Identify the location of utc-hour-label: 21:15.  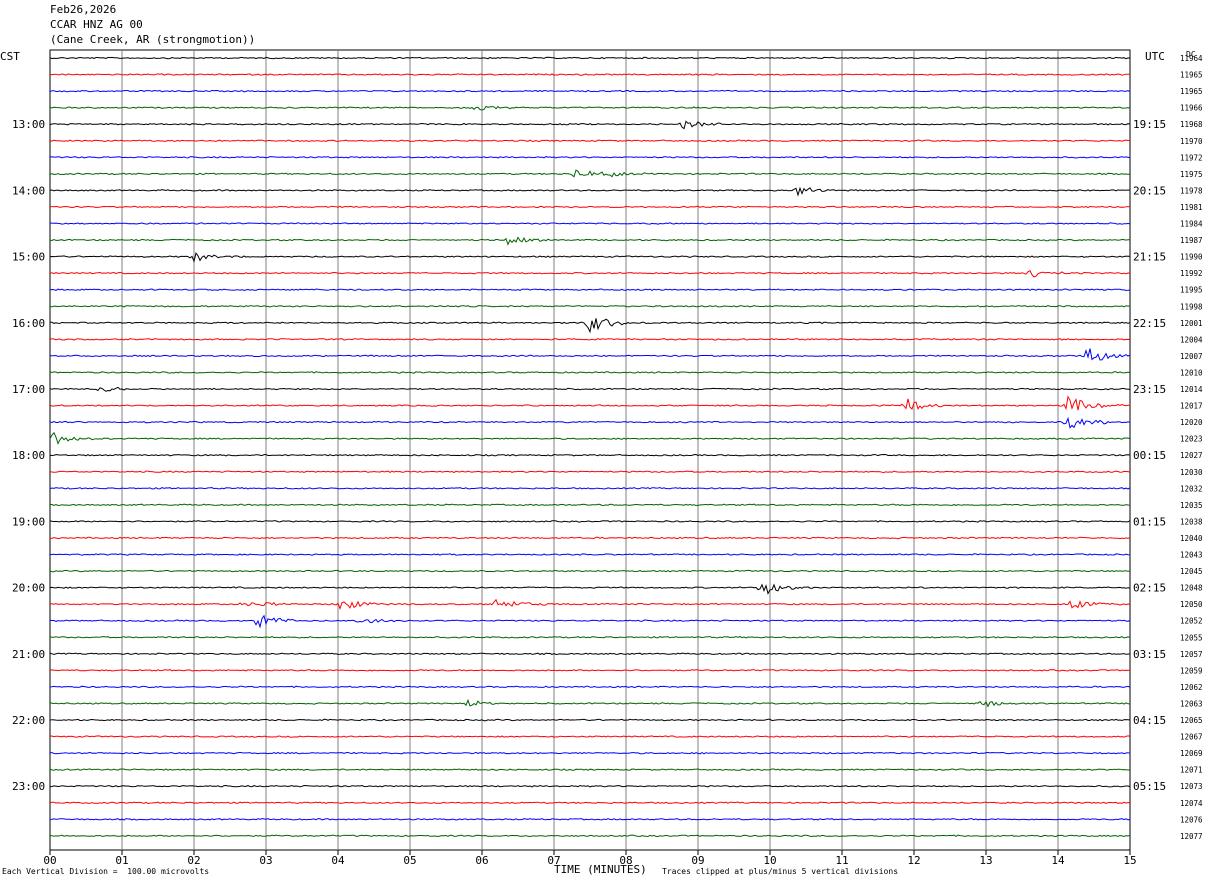
(1149, 257).